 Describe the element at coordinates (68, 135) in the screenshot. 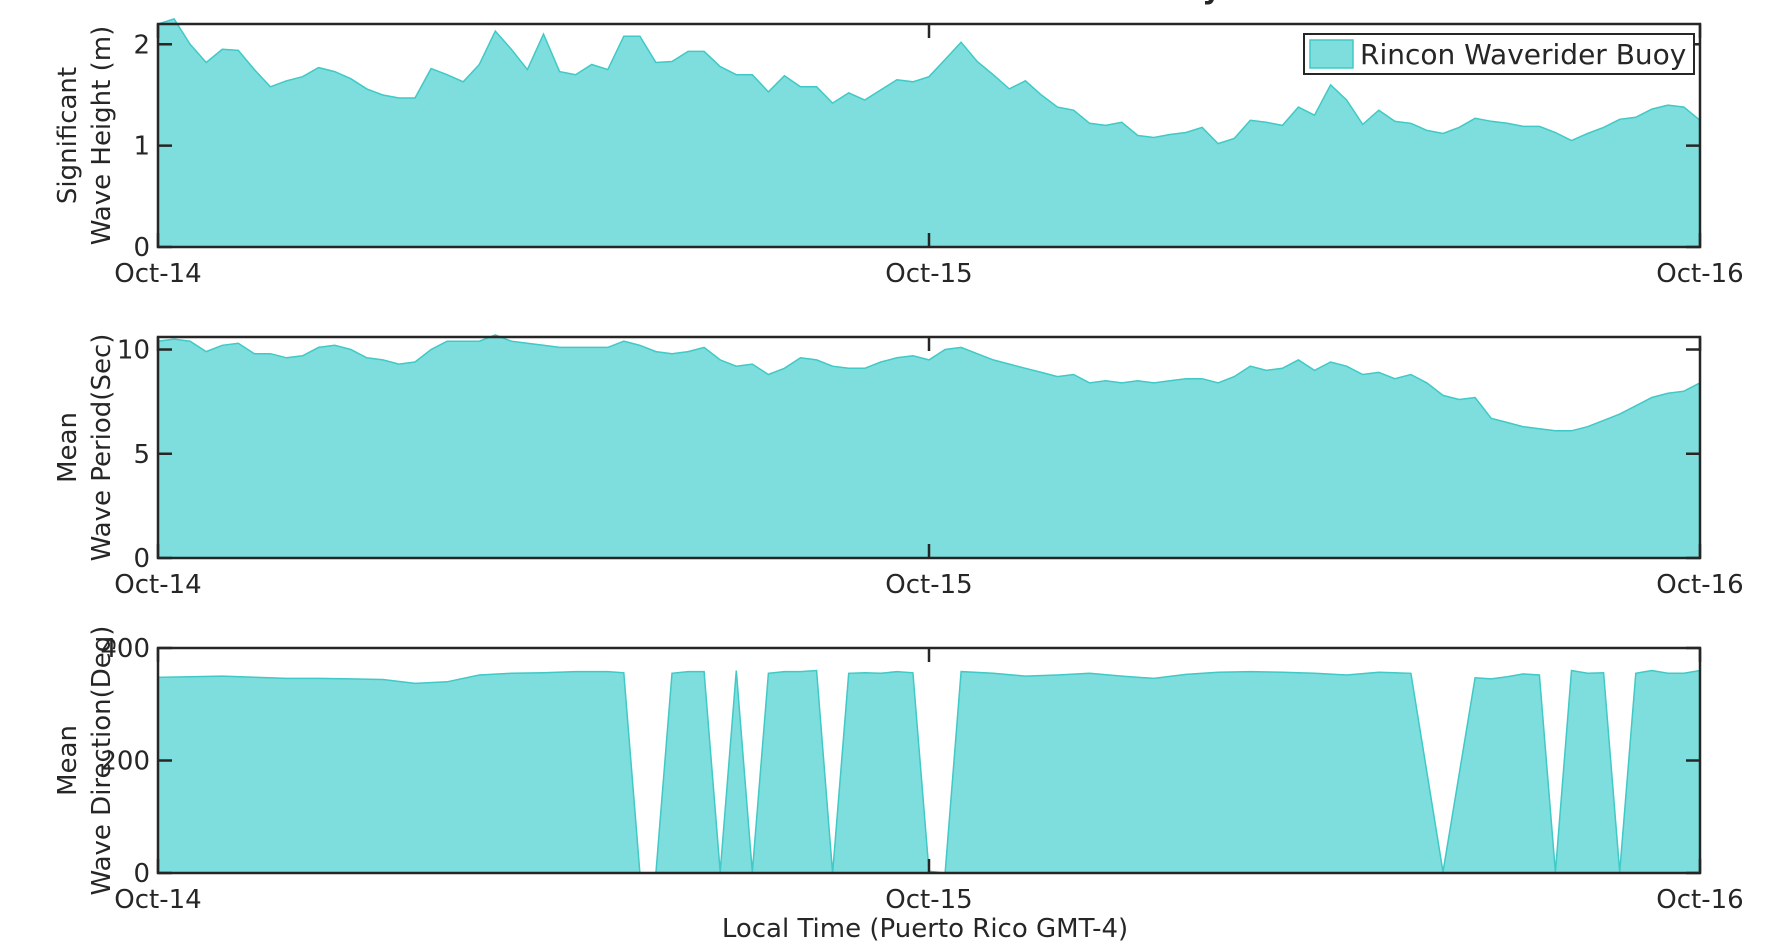

I see `y-axis-label: Significant` at that location.